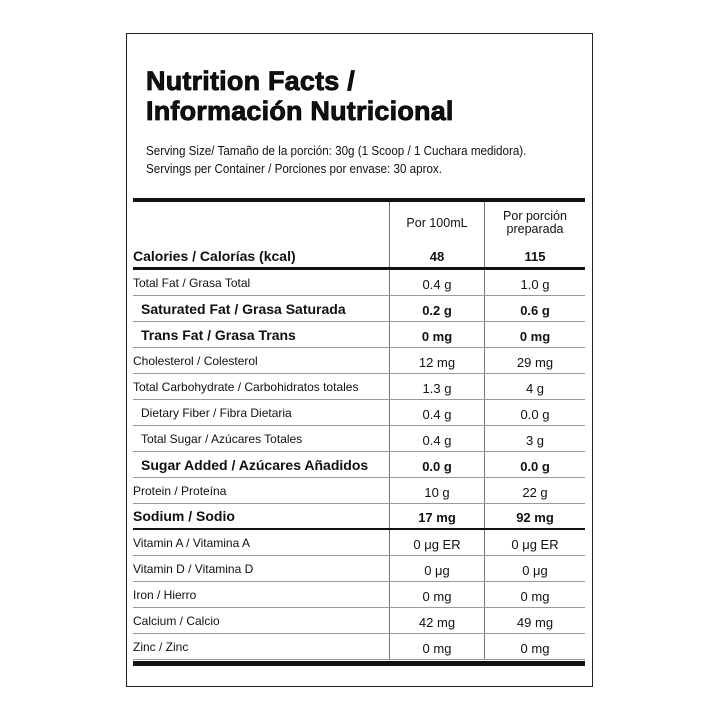  I want to click on nutrient-label: Trans Fat / Grasa Trans, so click(218, 334).